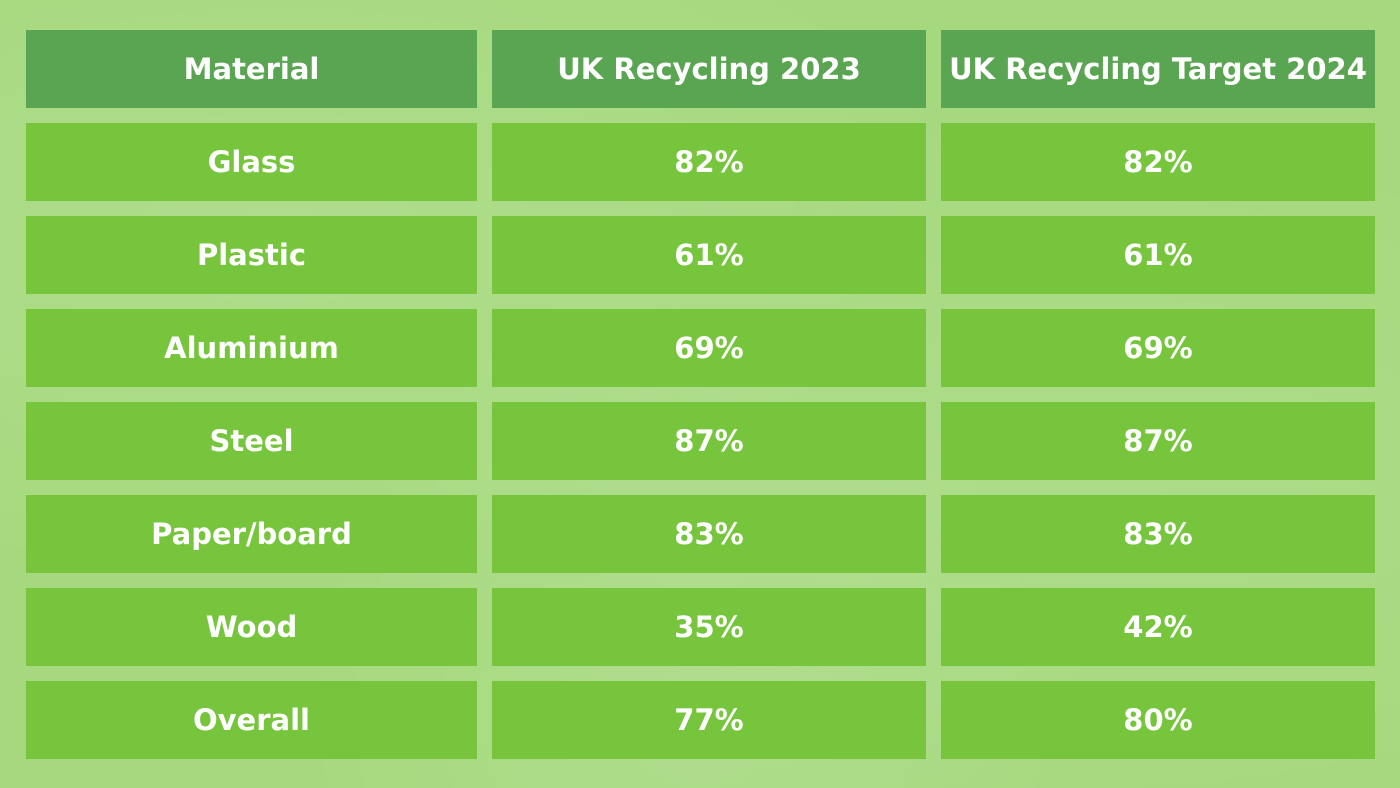 This screenshot has width=1400, height=788. What do you see at coordinates (1158, 534) in the screenshot?
I see `row-paper-board-target-2024: 83%` at bounding box center [1158, 534].